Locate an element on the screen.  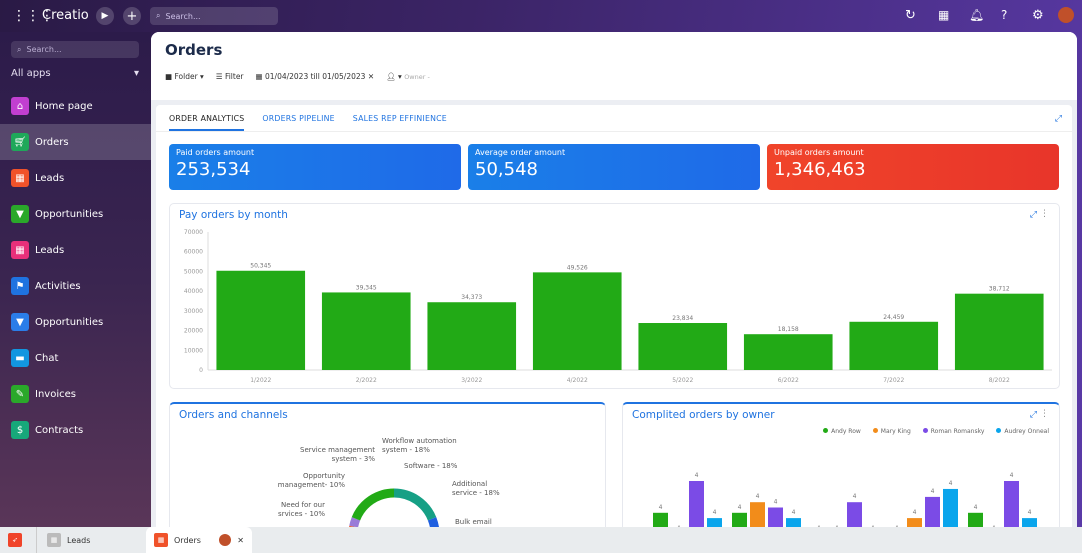
divider is located at coordinates (614, 131).